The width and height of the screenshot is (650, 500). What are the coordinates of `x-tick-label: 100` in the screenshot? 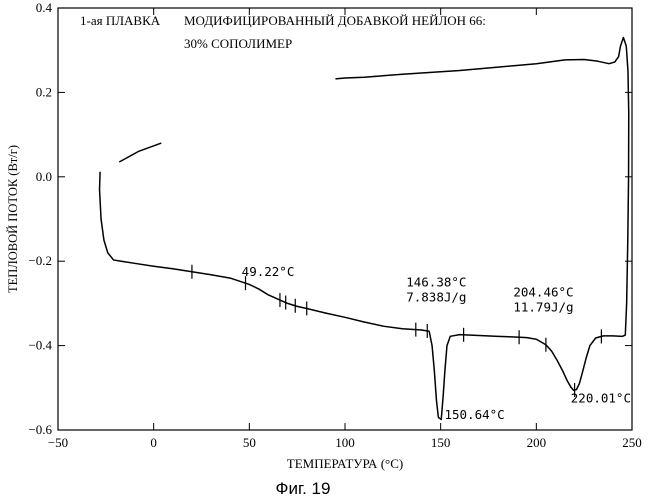 It's located at (345, 442).